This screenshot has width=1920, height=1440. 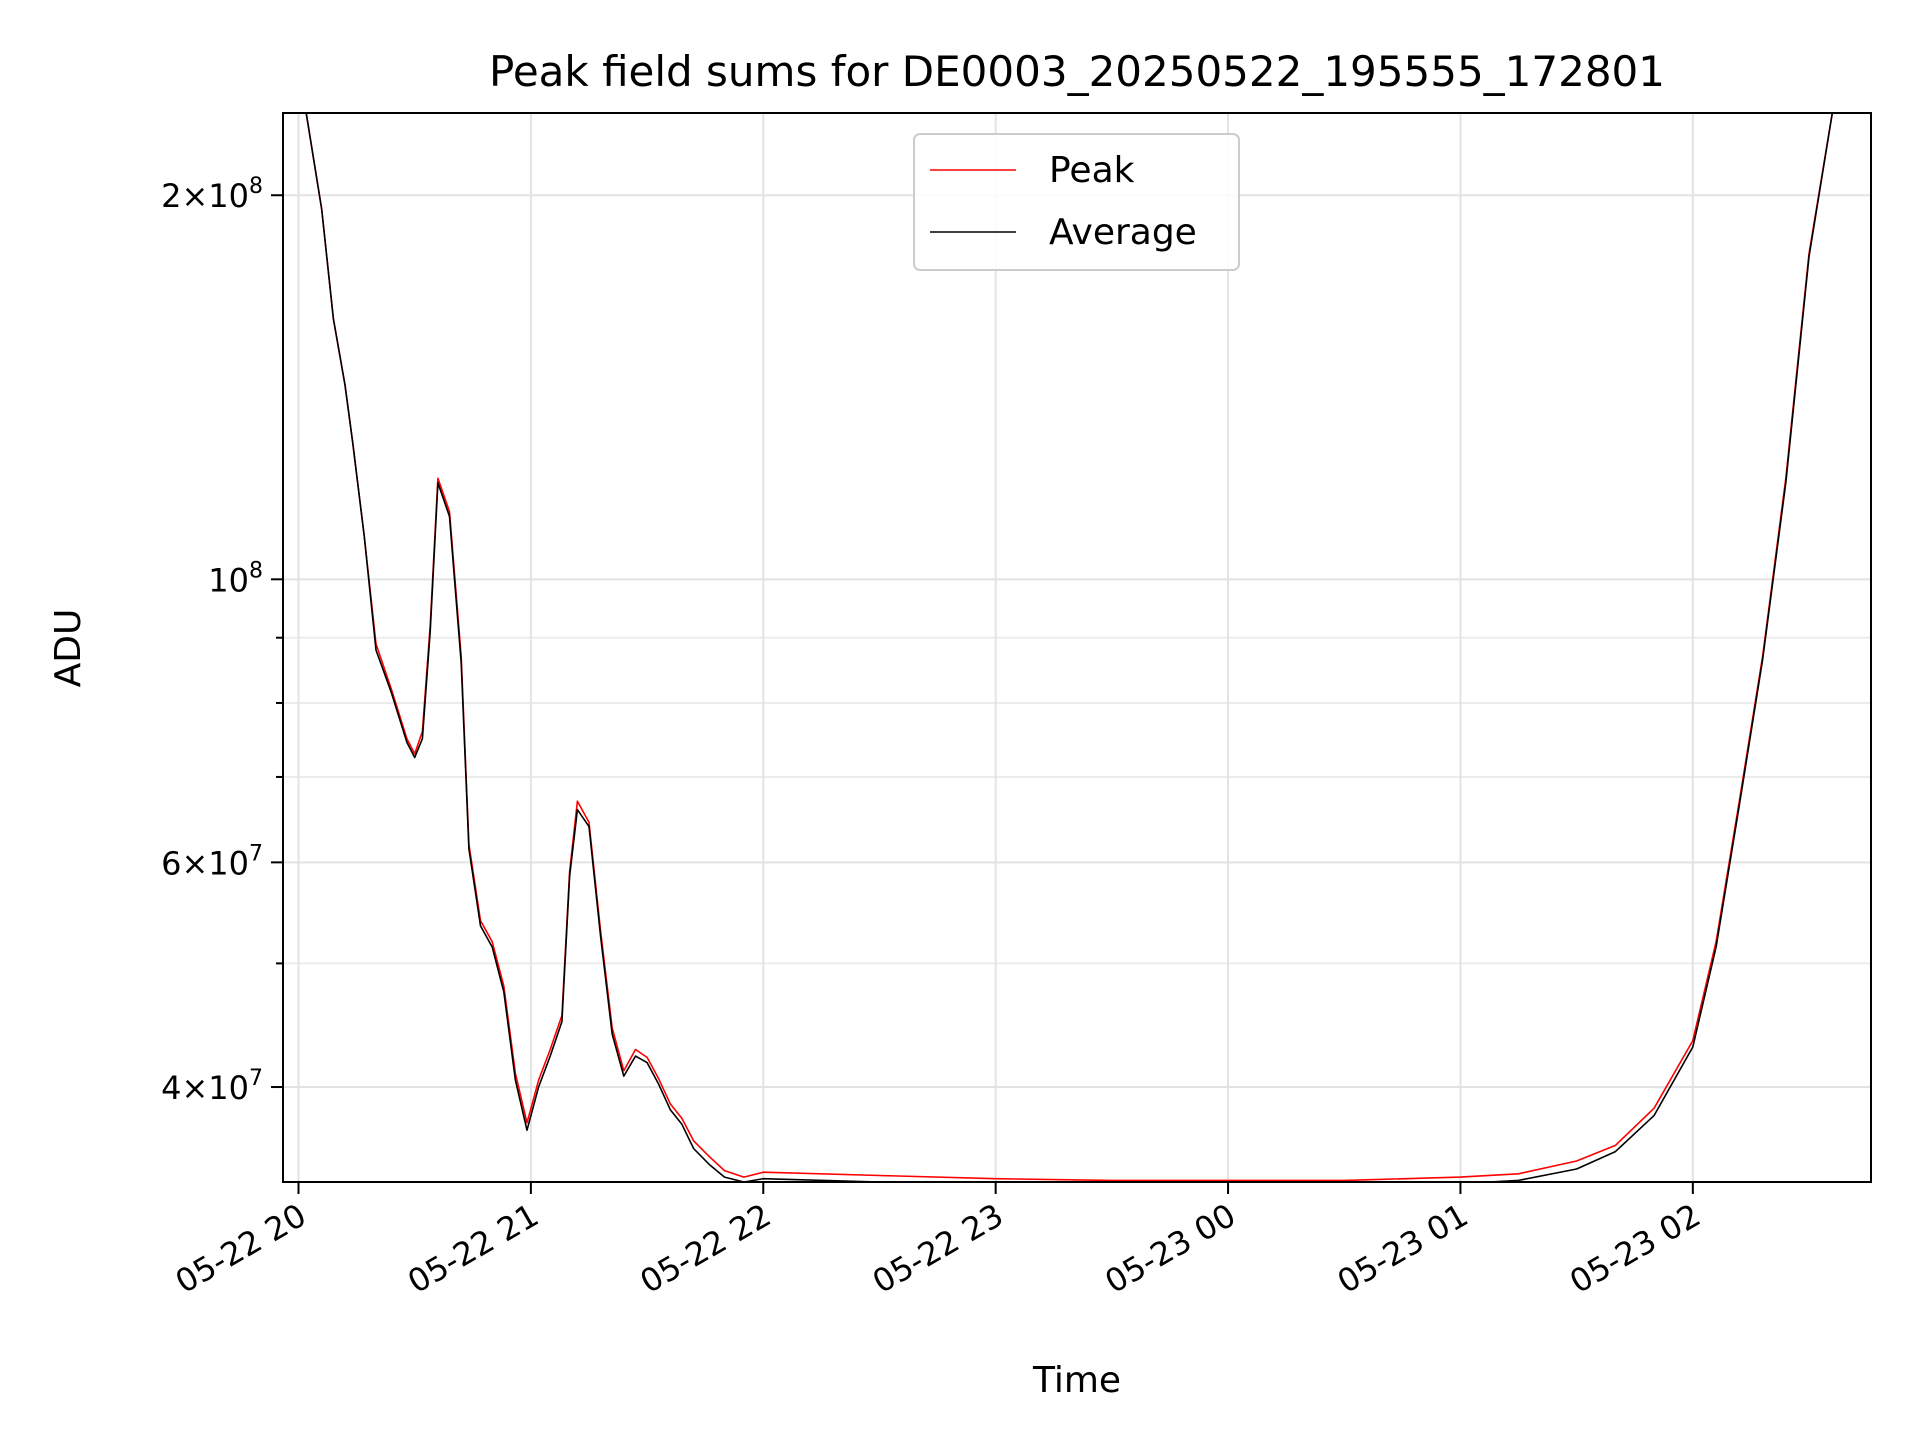 What do you see at coordinates (222, 640) in the screenshot?
I see `y-axis: 4×107 6×107 108 2×108` at bounding box center [222, 640].